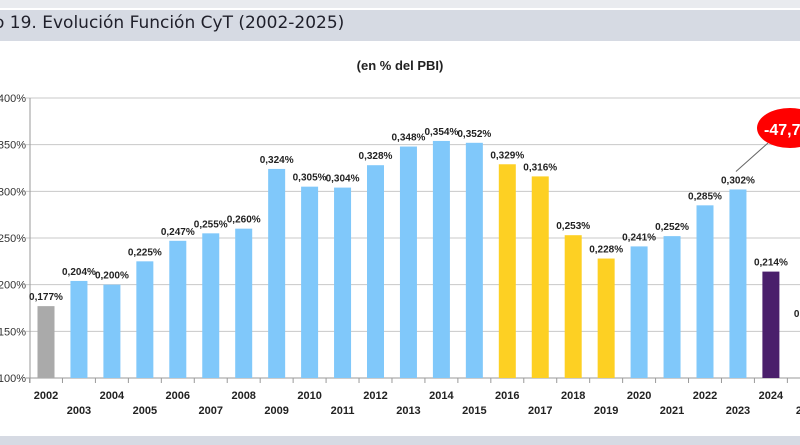 The width and height of the screenshot is (800, 445). Describe the element at coordinates (738, 180) in the screenshot. I see `data-label-2023: 0,302%` at that location.